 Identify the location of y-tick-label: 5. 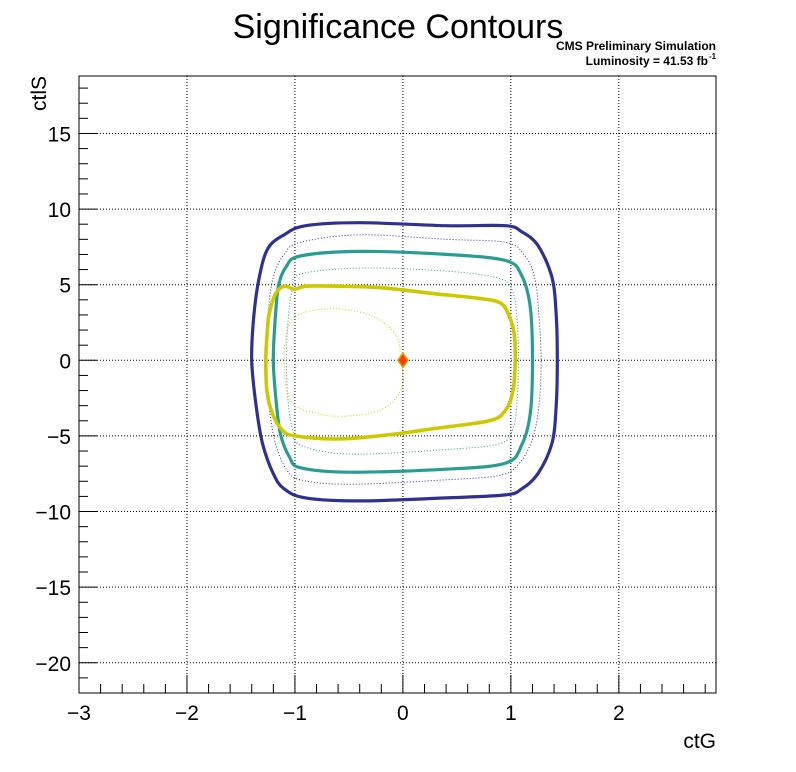
(65, 286).